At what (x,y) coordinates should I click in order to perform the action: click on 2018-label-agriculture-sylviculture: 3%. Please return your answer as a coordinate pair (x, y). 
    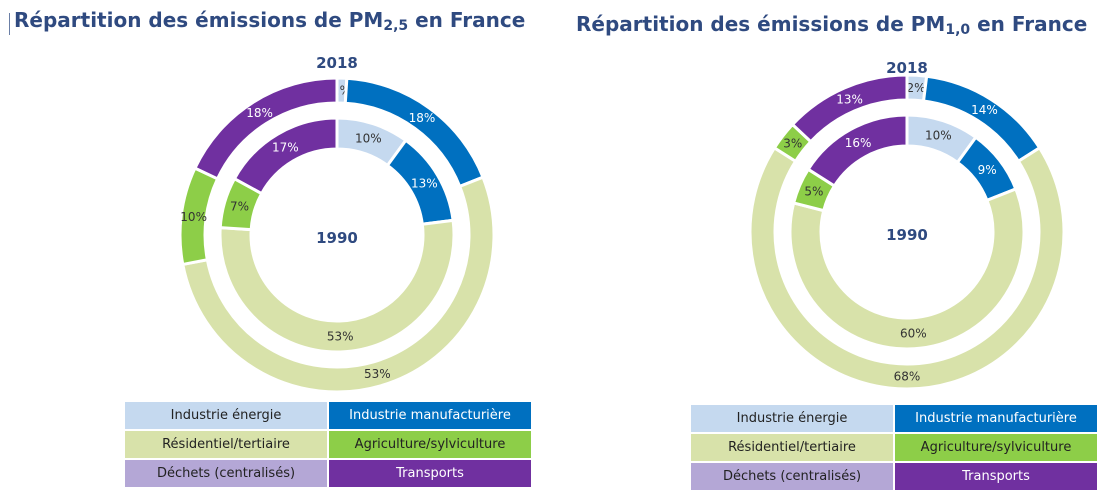
    Looking at the image, I should click on (792, 143).